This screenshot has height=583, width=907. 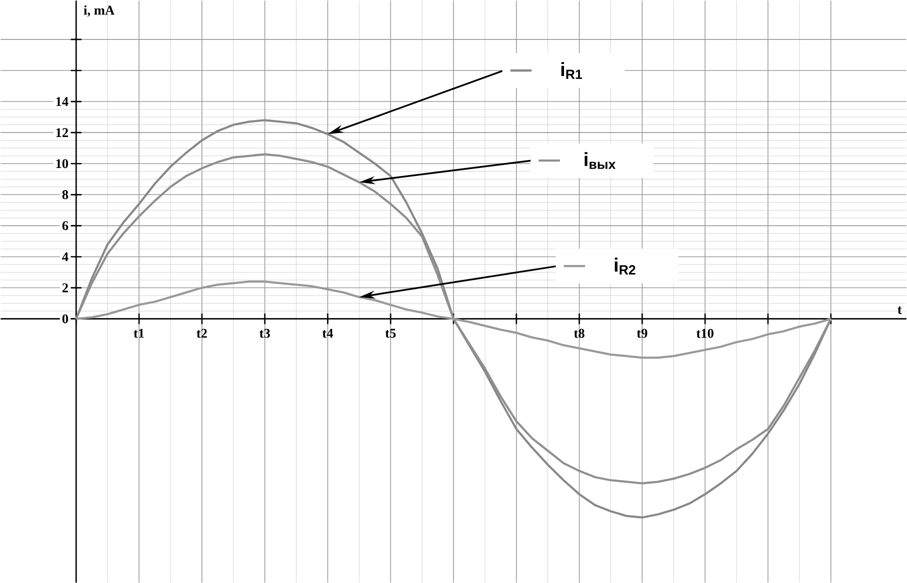 I want to click on x-tick-label: t9, so click(x=642, y=333).